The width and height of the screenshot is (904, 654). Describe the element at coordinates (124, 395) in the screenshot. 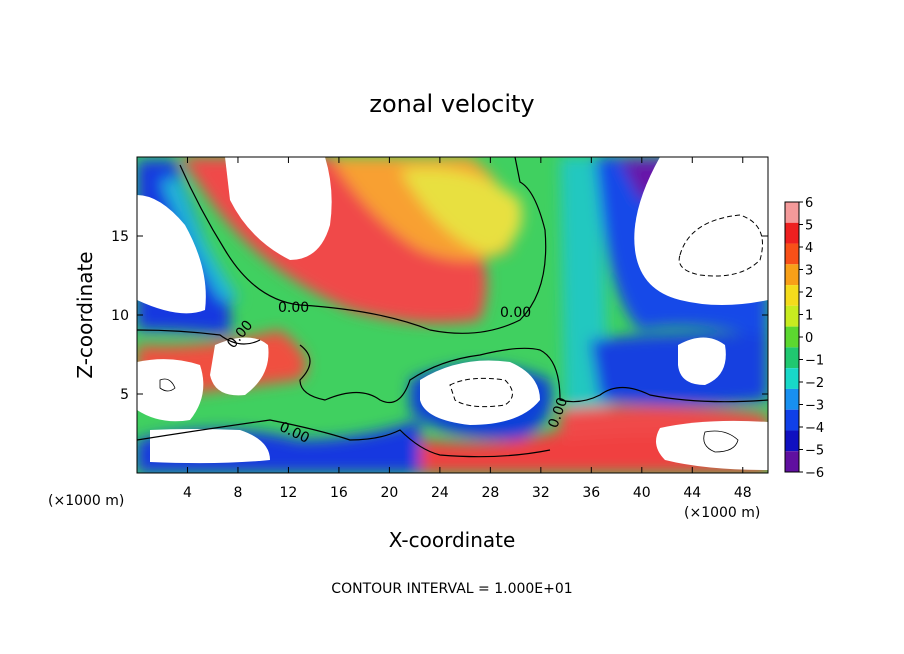

I see `y-tick-label: 5` at that location.